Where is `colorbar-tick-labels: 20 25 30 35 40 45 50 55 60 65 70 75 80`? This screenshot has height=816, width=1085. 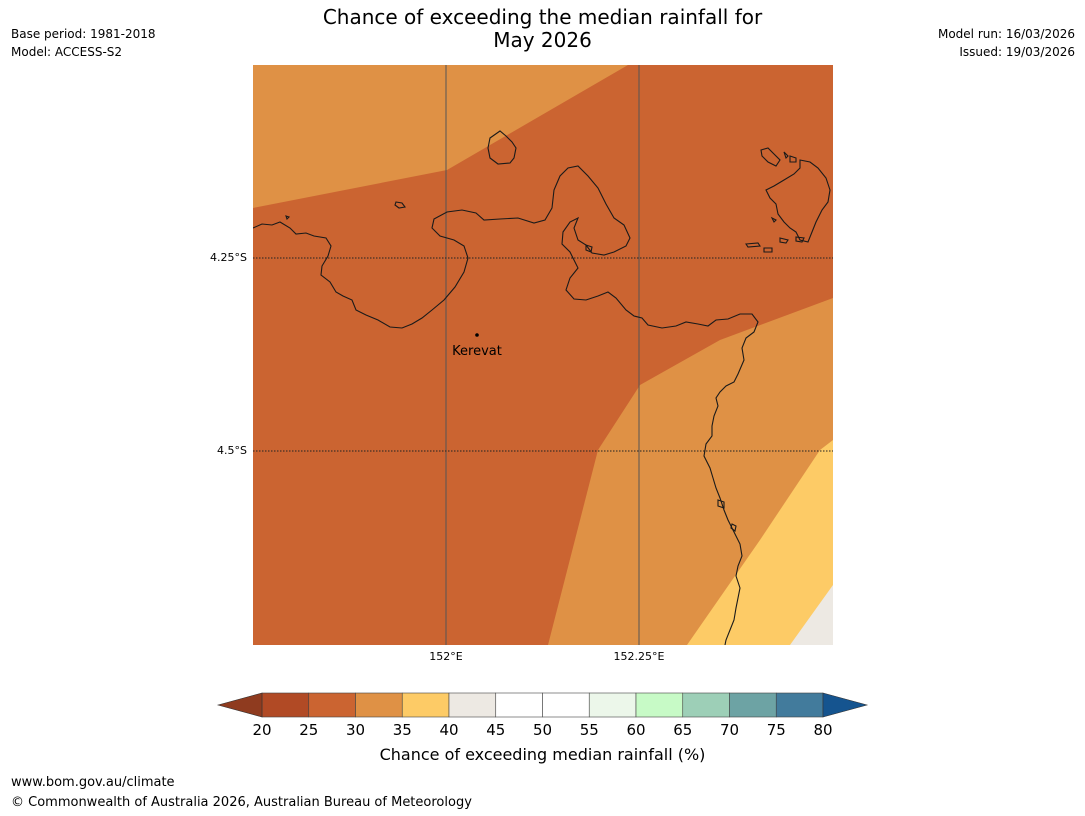 colorbar-tick-labels: 20 25 30 35 40 45 50 55 60 65 70 75 80 is located at coordinates (542, 730).